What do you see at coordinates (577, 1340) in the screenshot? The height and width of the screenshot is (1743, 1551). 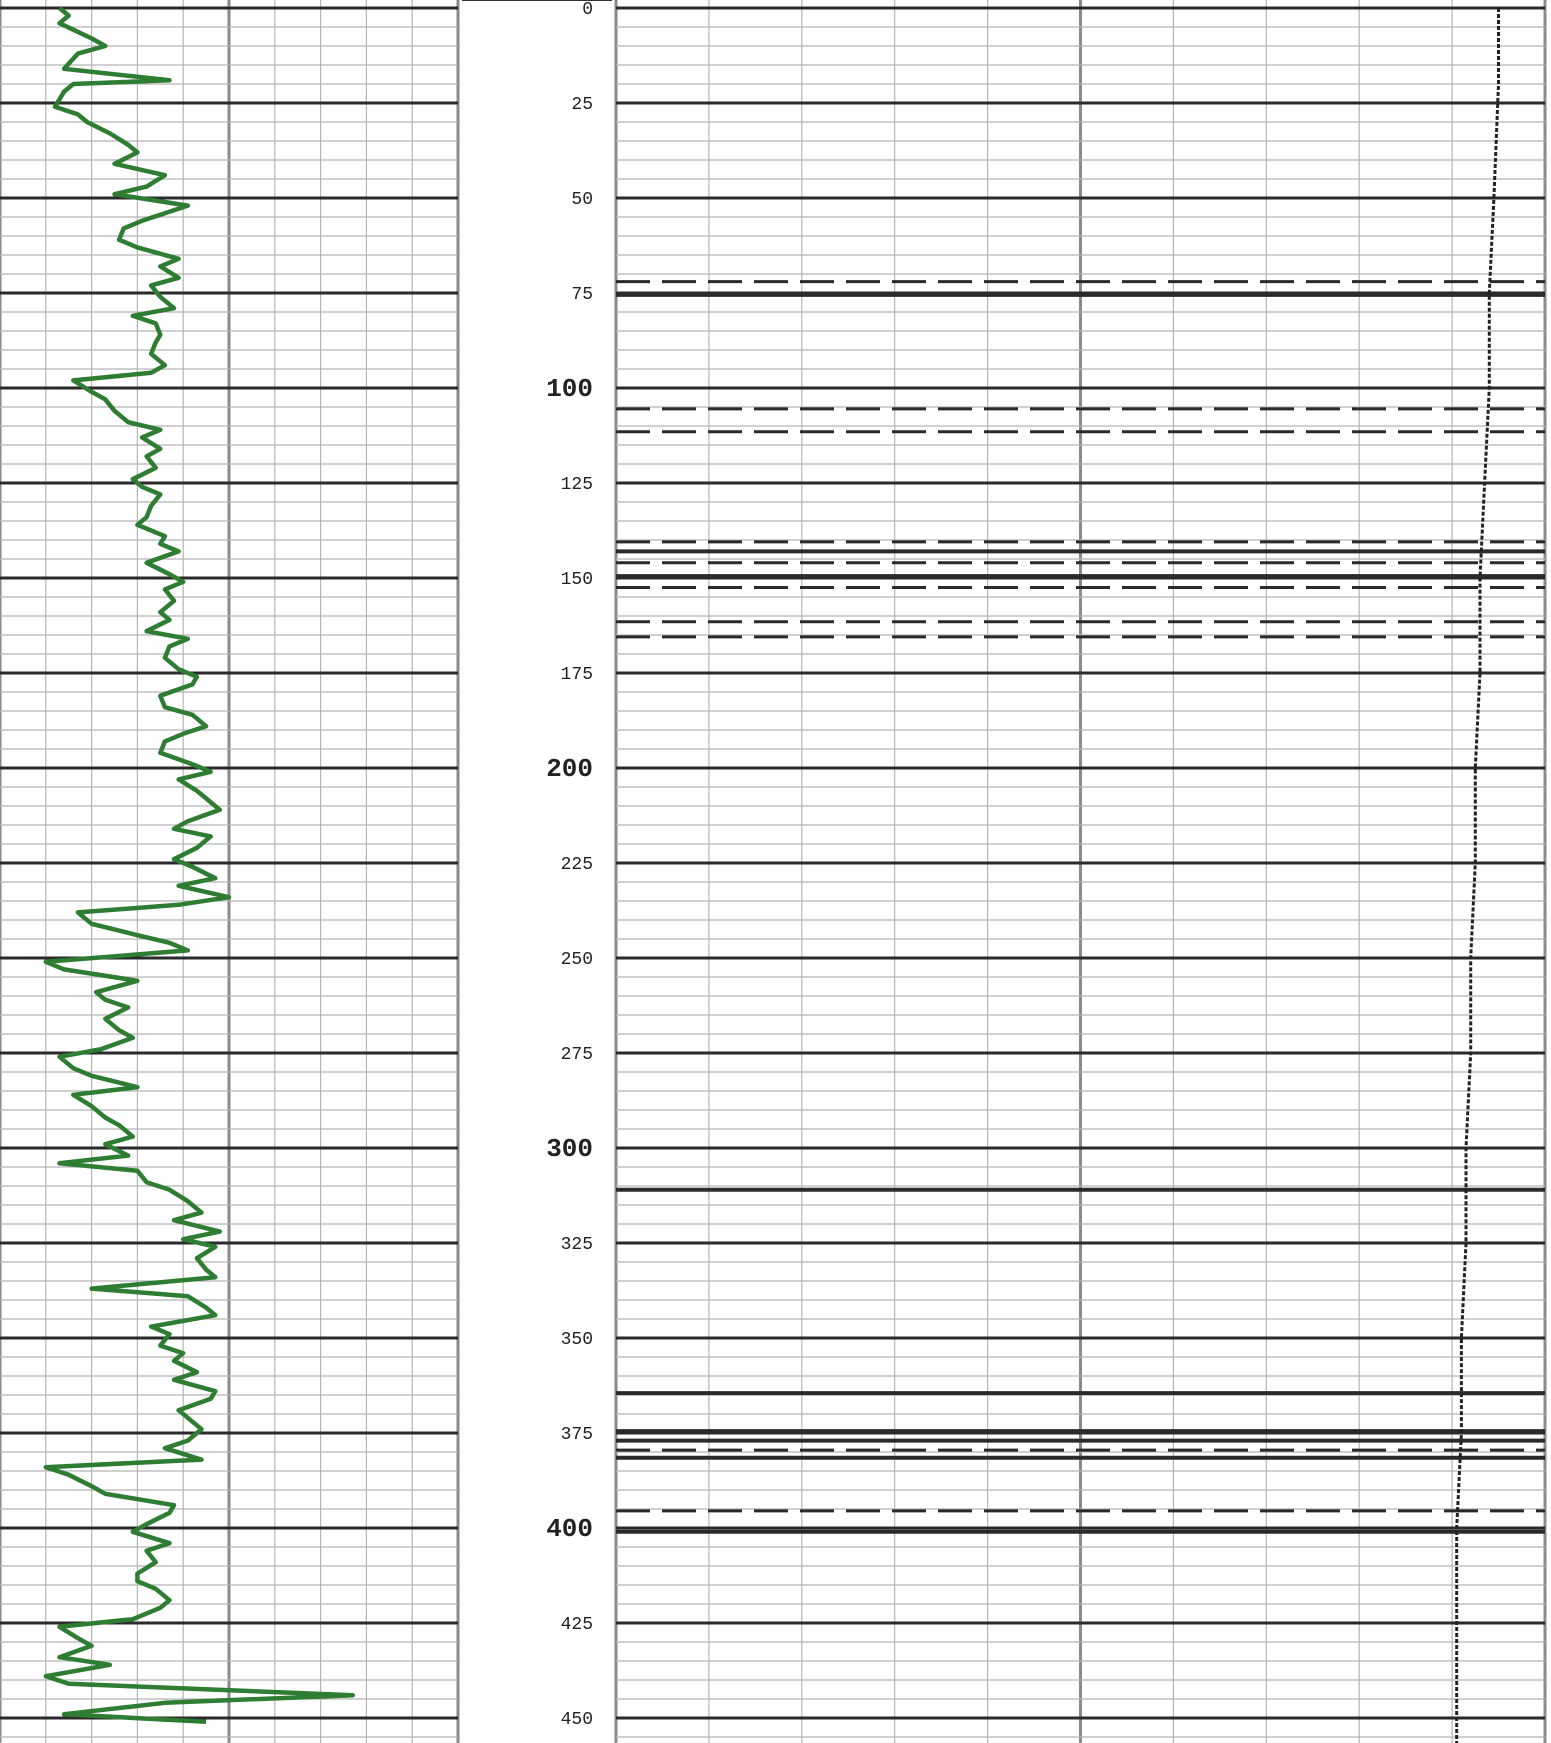 I see `depth-label: 350` at bounding box center [577, 1340].